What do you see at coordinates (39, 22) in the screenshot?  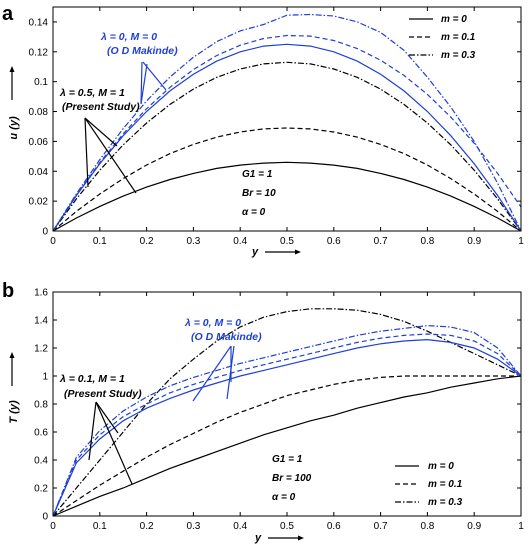 I see `panel-a-ytick-label: 0.14` at bounding box center [39, 22].